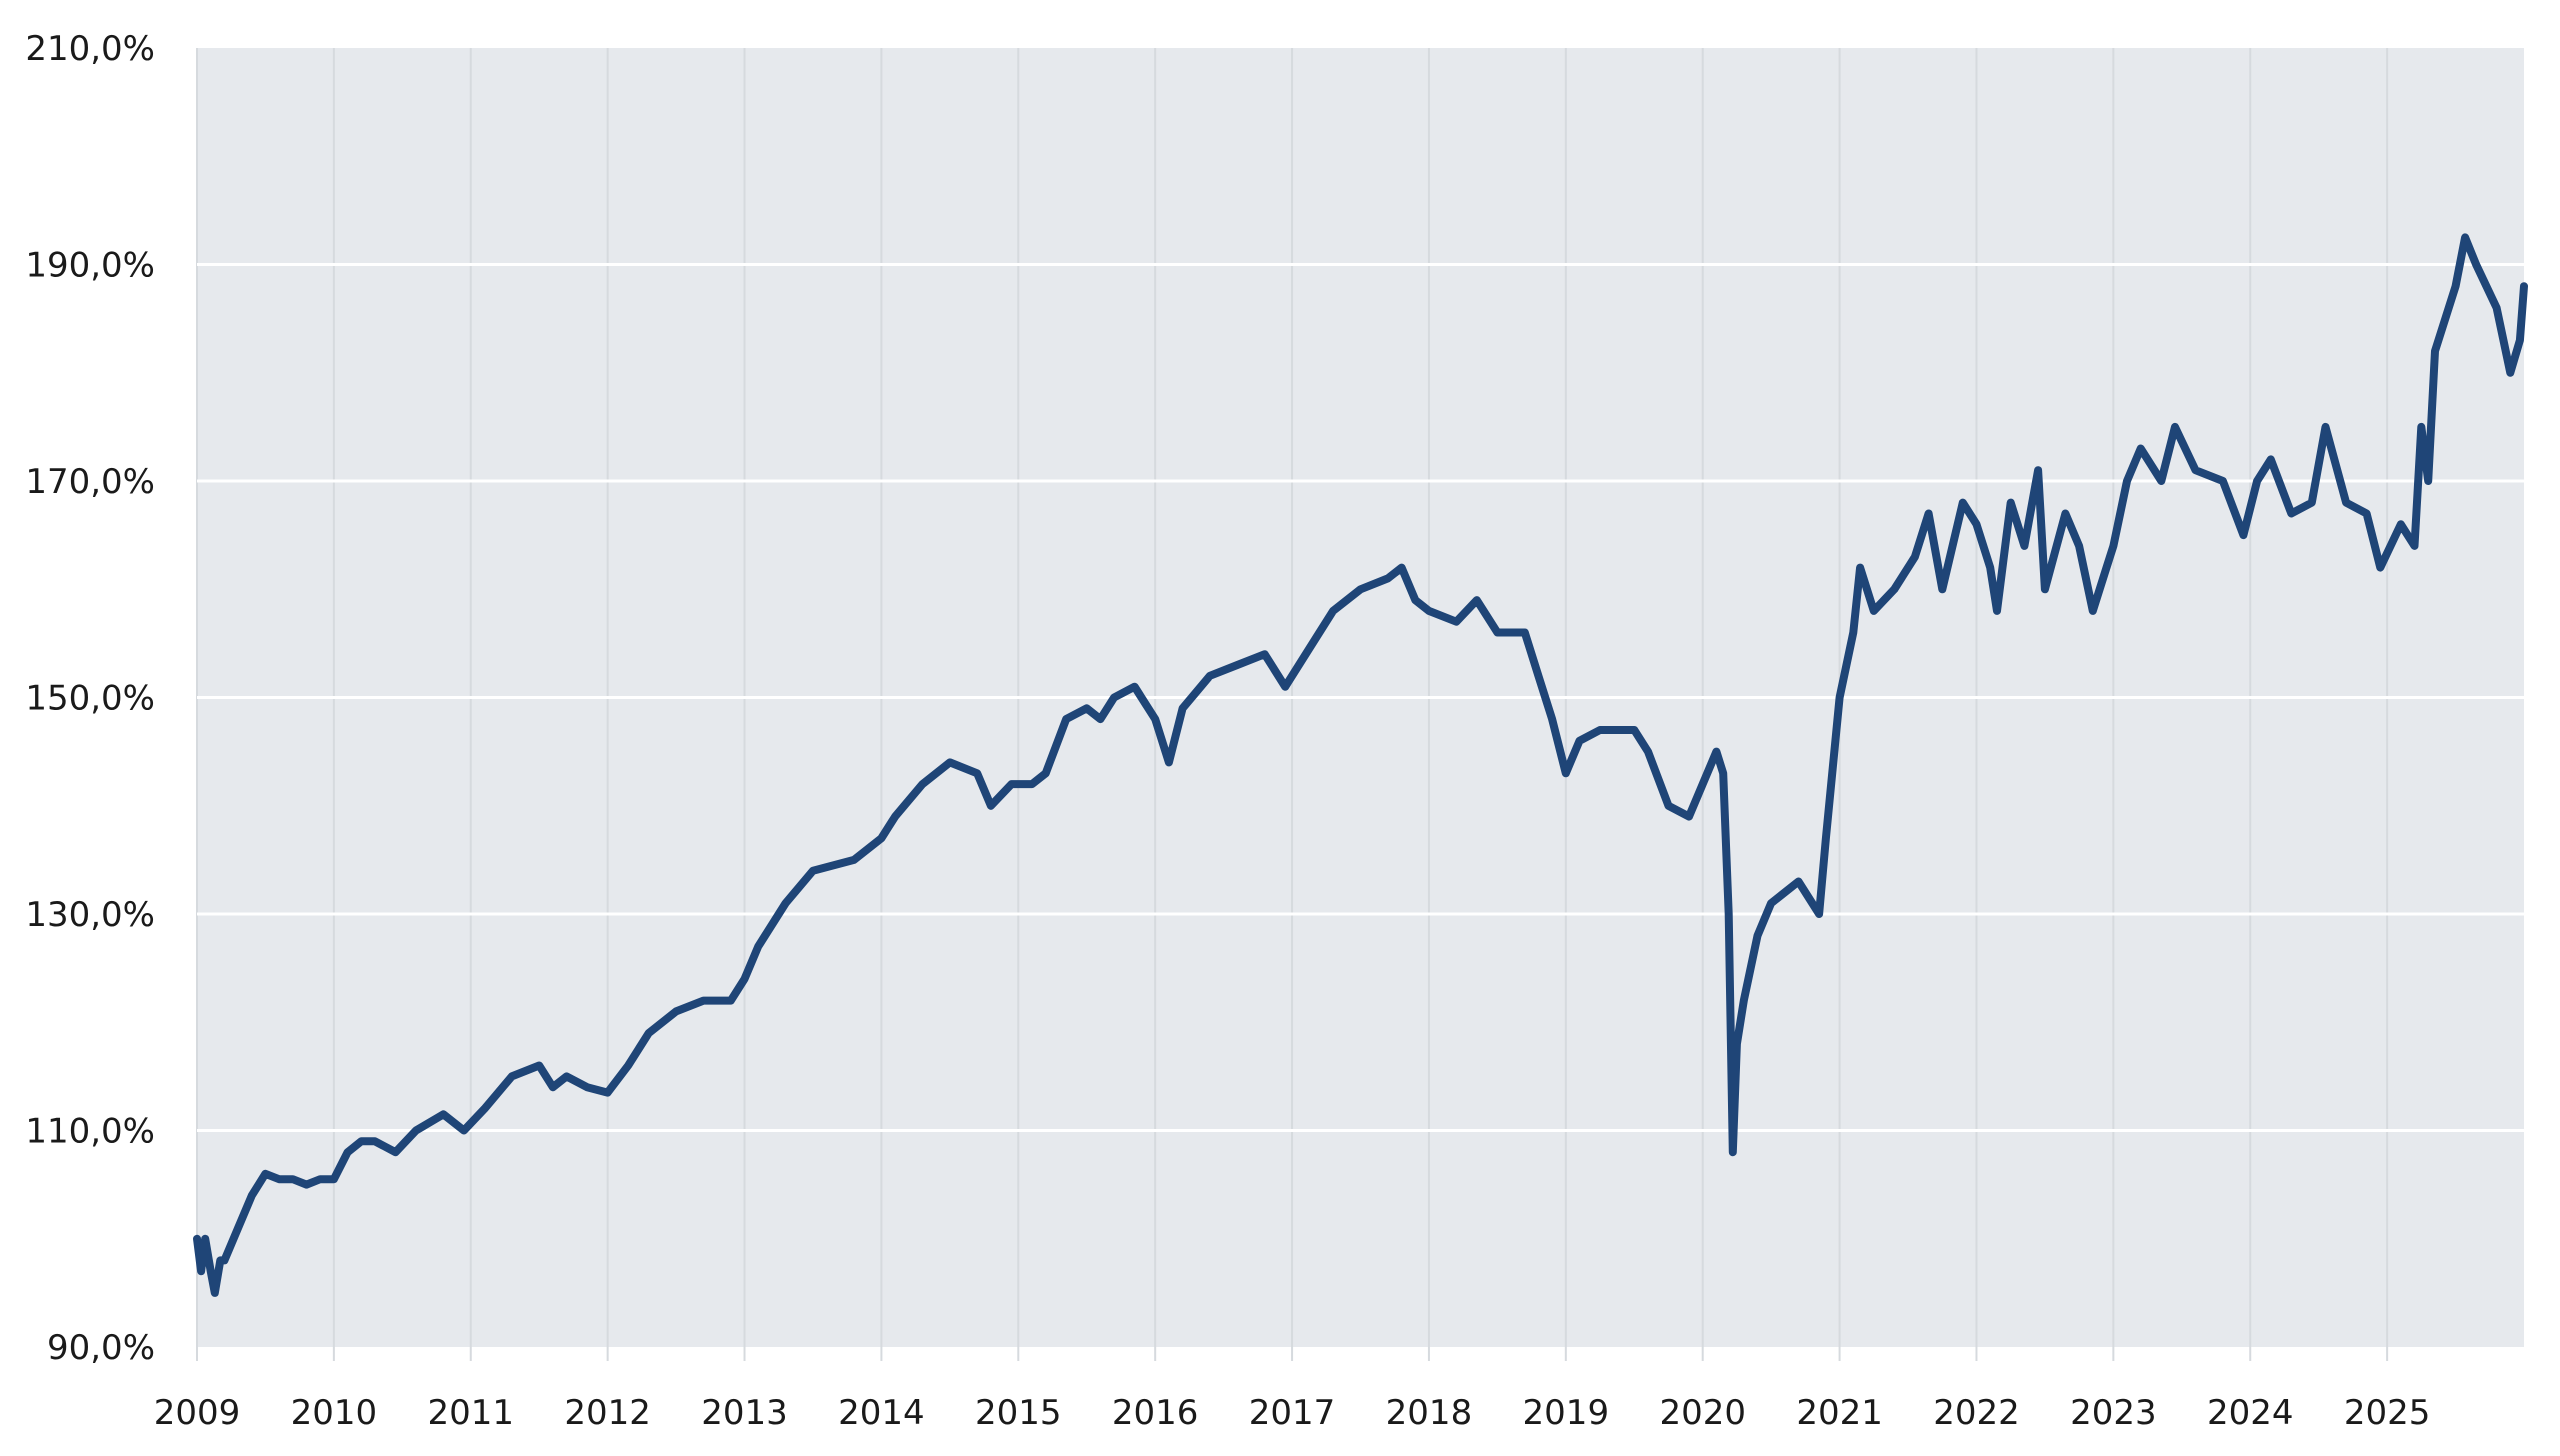 The height and width of the screenshot is (1456, 2560). I want to click on x-tick-label: 2018, so click(1429, 1413).